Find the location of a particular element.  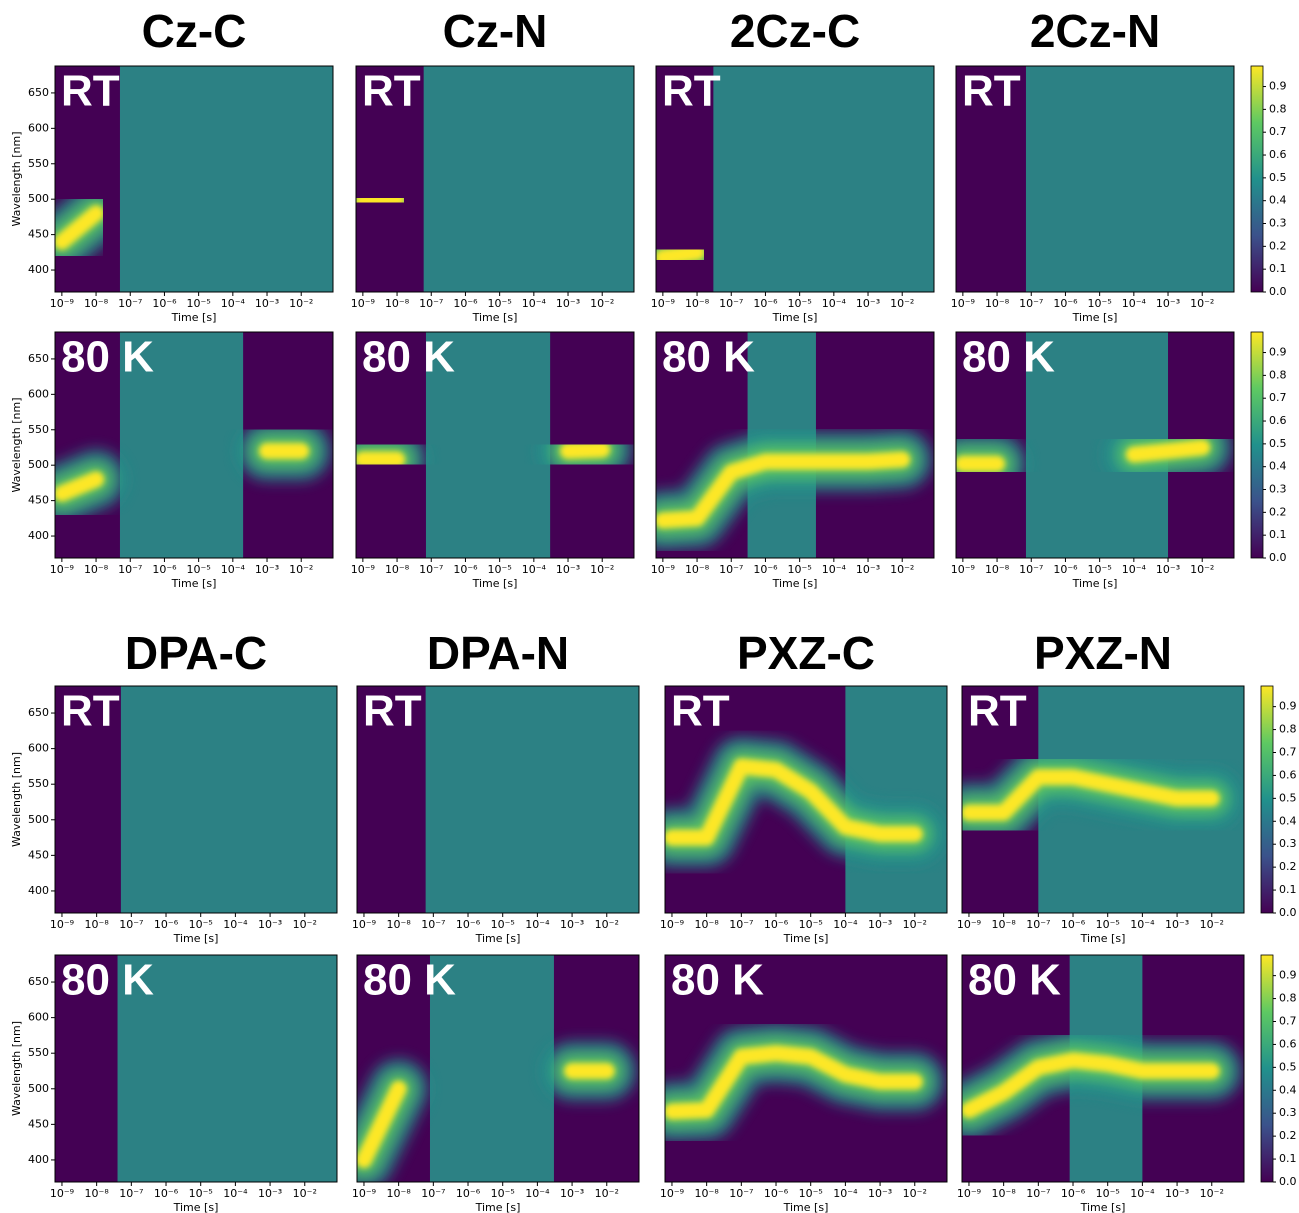

y-tick-label: 600 is located at coordinates (38, 127).